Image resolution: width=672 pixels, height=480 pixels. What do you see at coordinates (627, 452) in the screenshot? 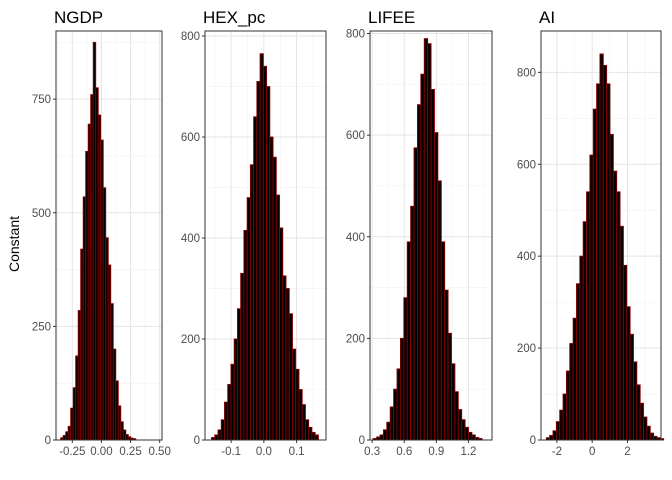
I see `x-tick-label: 2` at bounding box center [627, 452].